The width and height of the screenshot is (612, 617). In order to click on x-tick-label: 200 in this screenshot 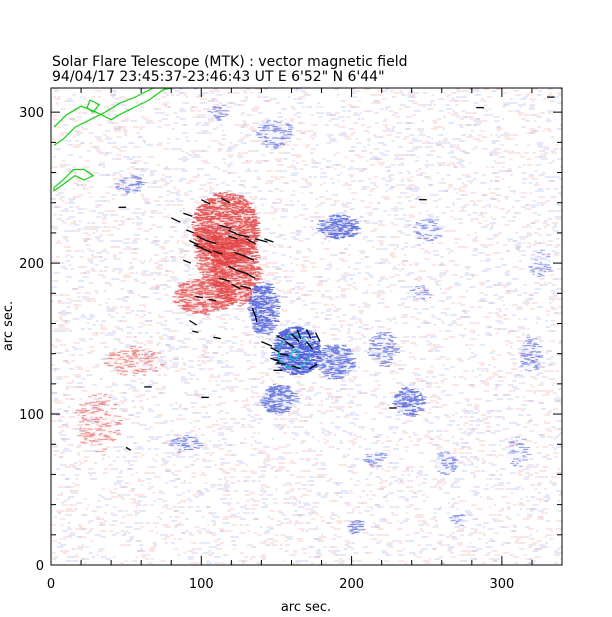, I will do `click(351, 584)`.